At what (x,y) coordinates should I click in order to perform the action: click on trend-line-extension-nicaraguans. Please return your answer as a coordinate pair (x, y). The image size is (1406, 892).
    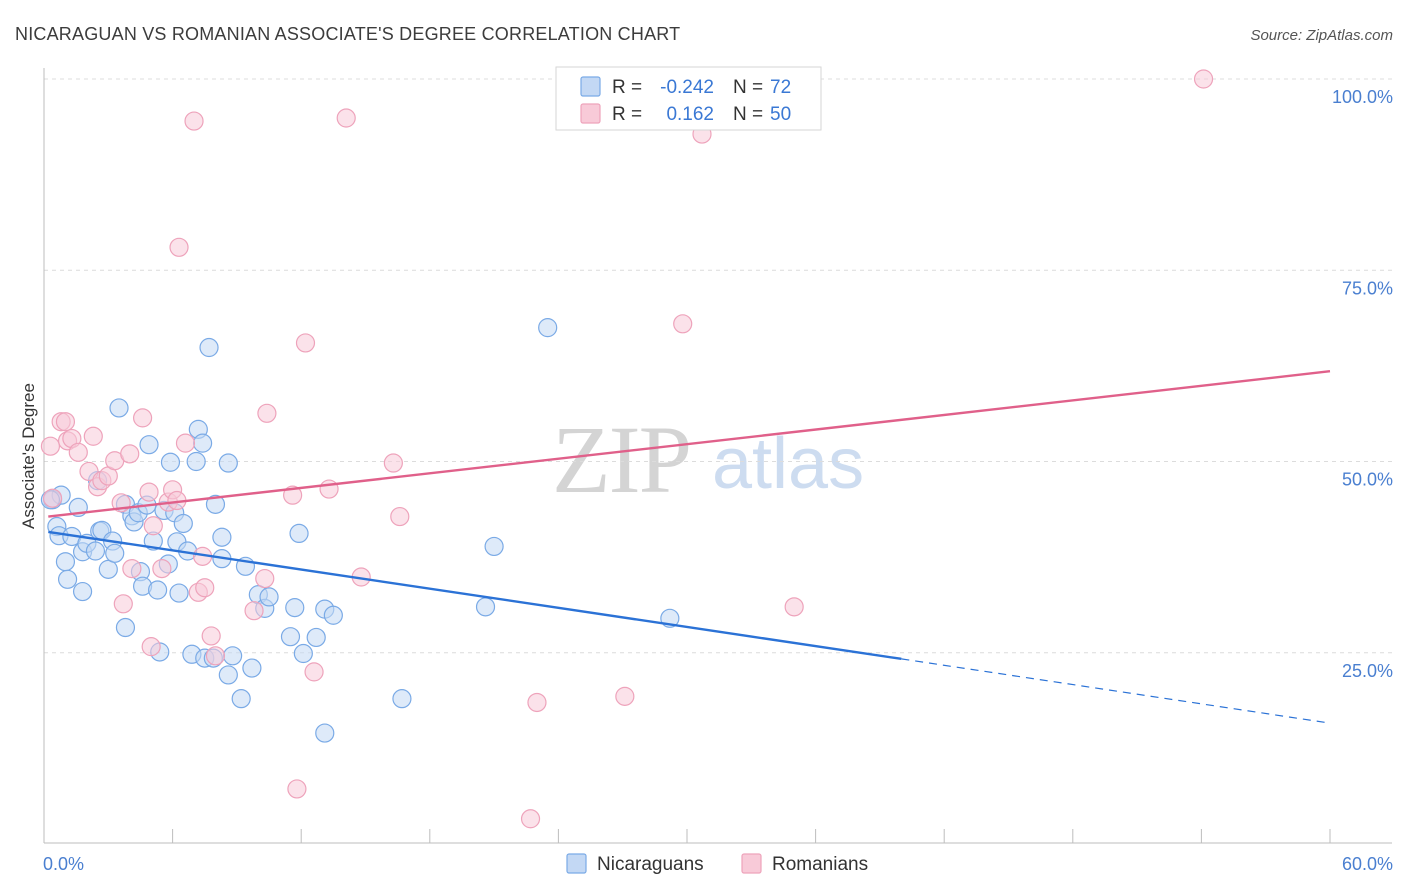
    Looking at the image, I should click on (1116, 691).